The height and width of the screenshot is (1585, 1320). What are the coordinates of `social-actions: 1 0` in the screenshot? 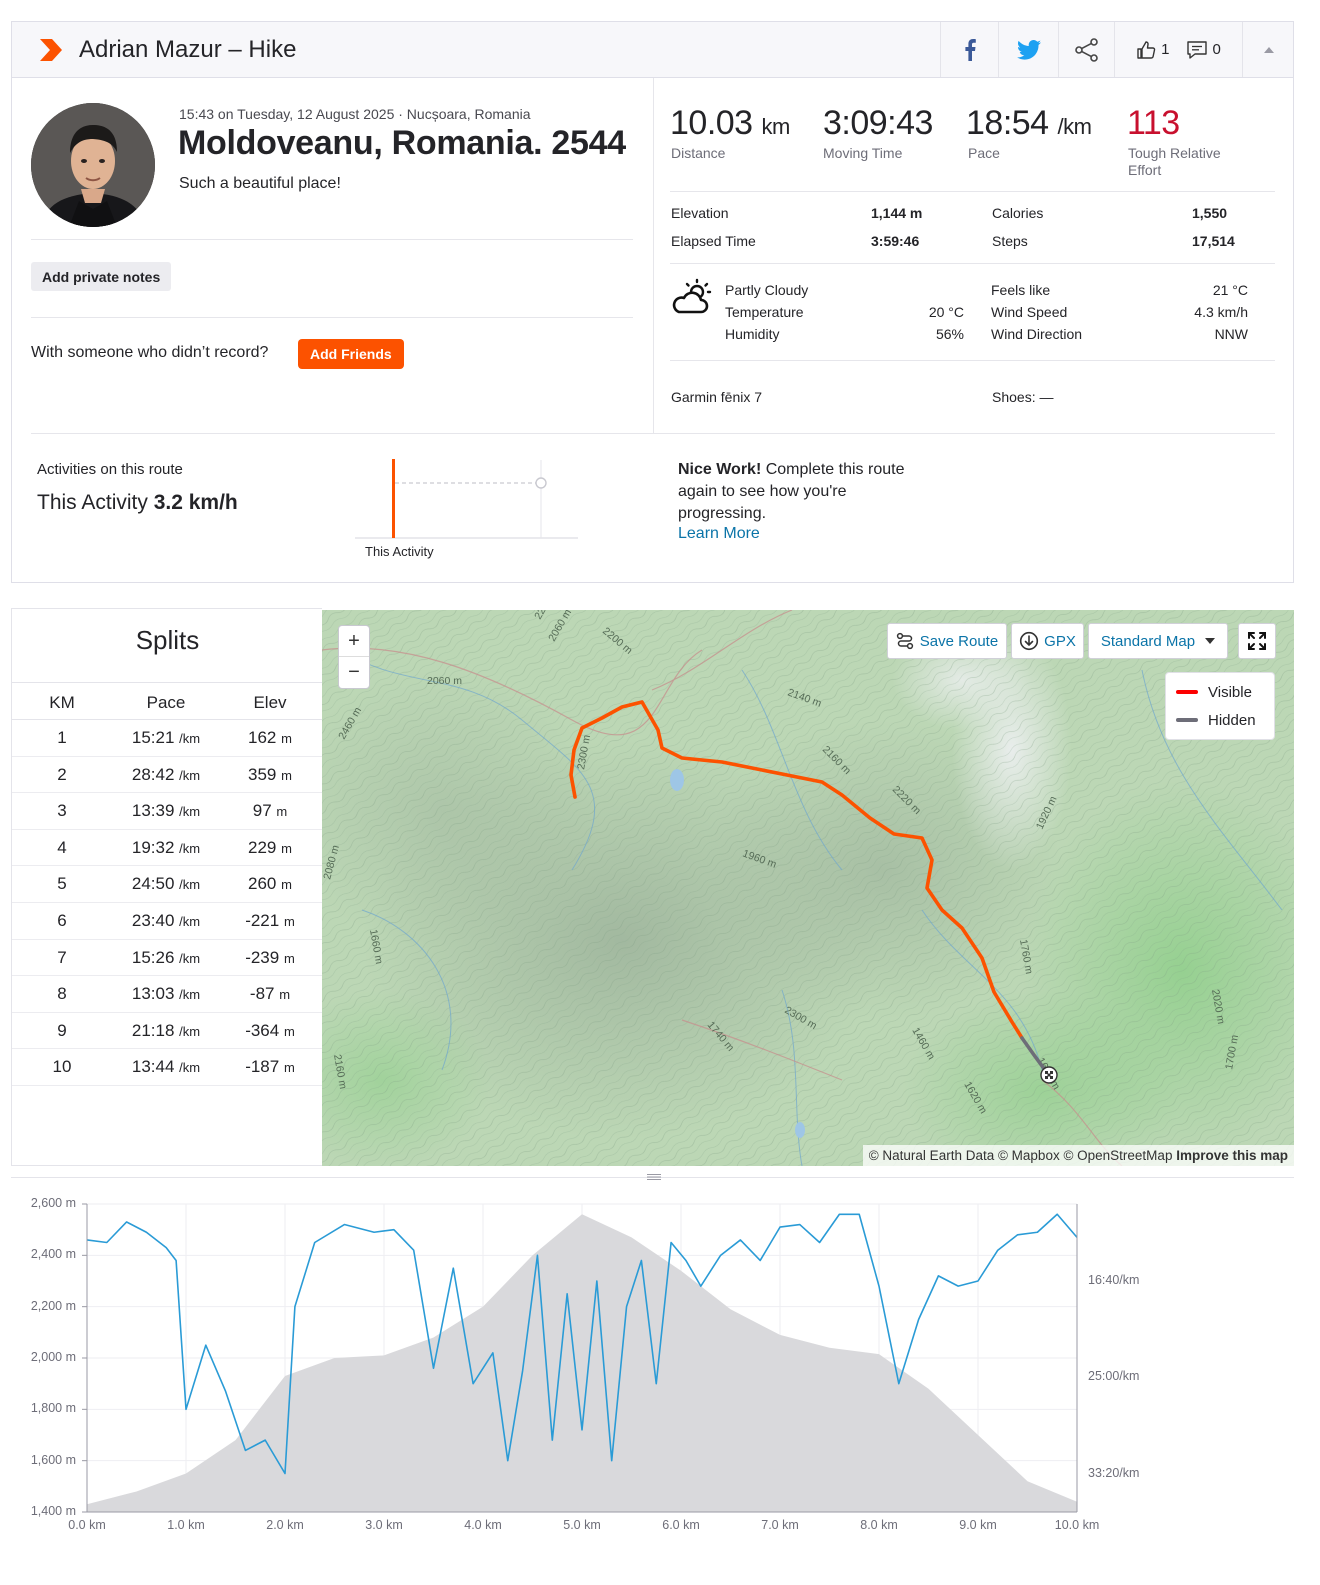 It's located at (1178, 49).